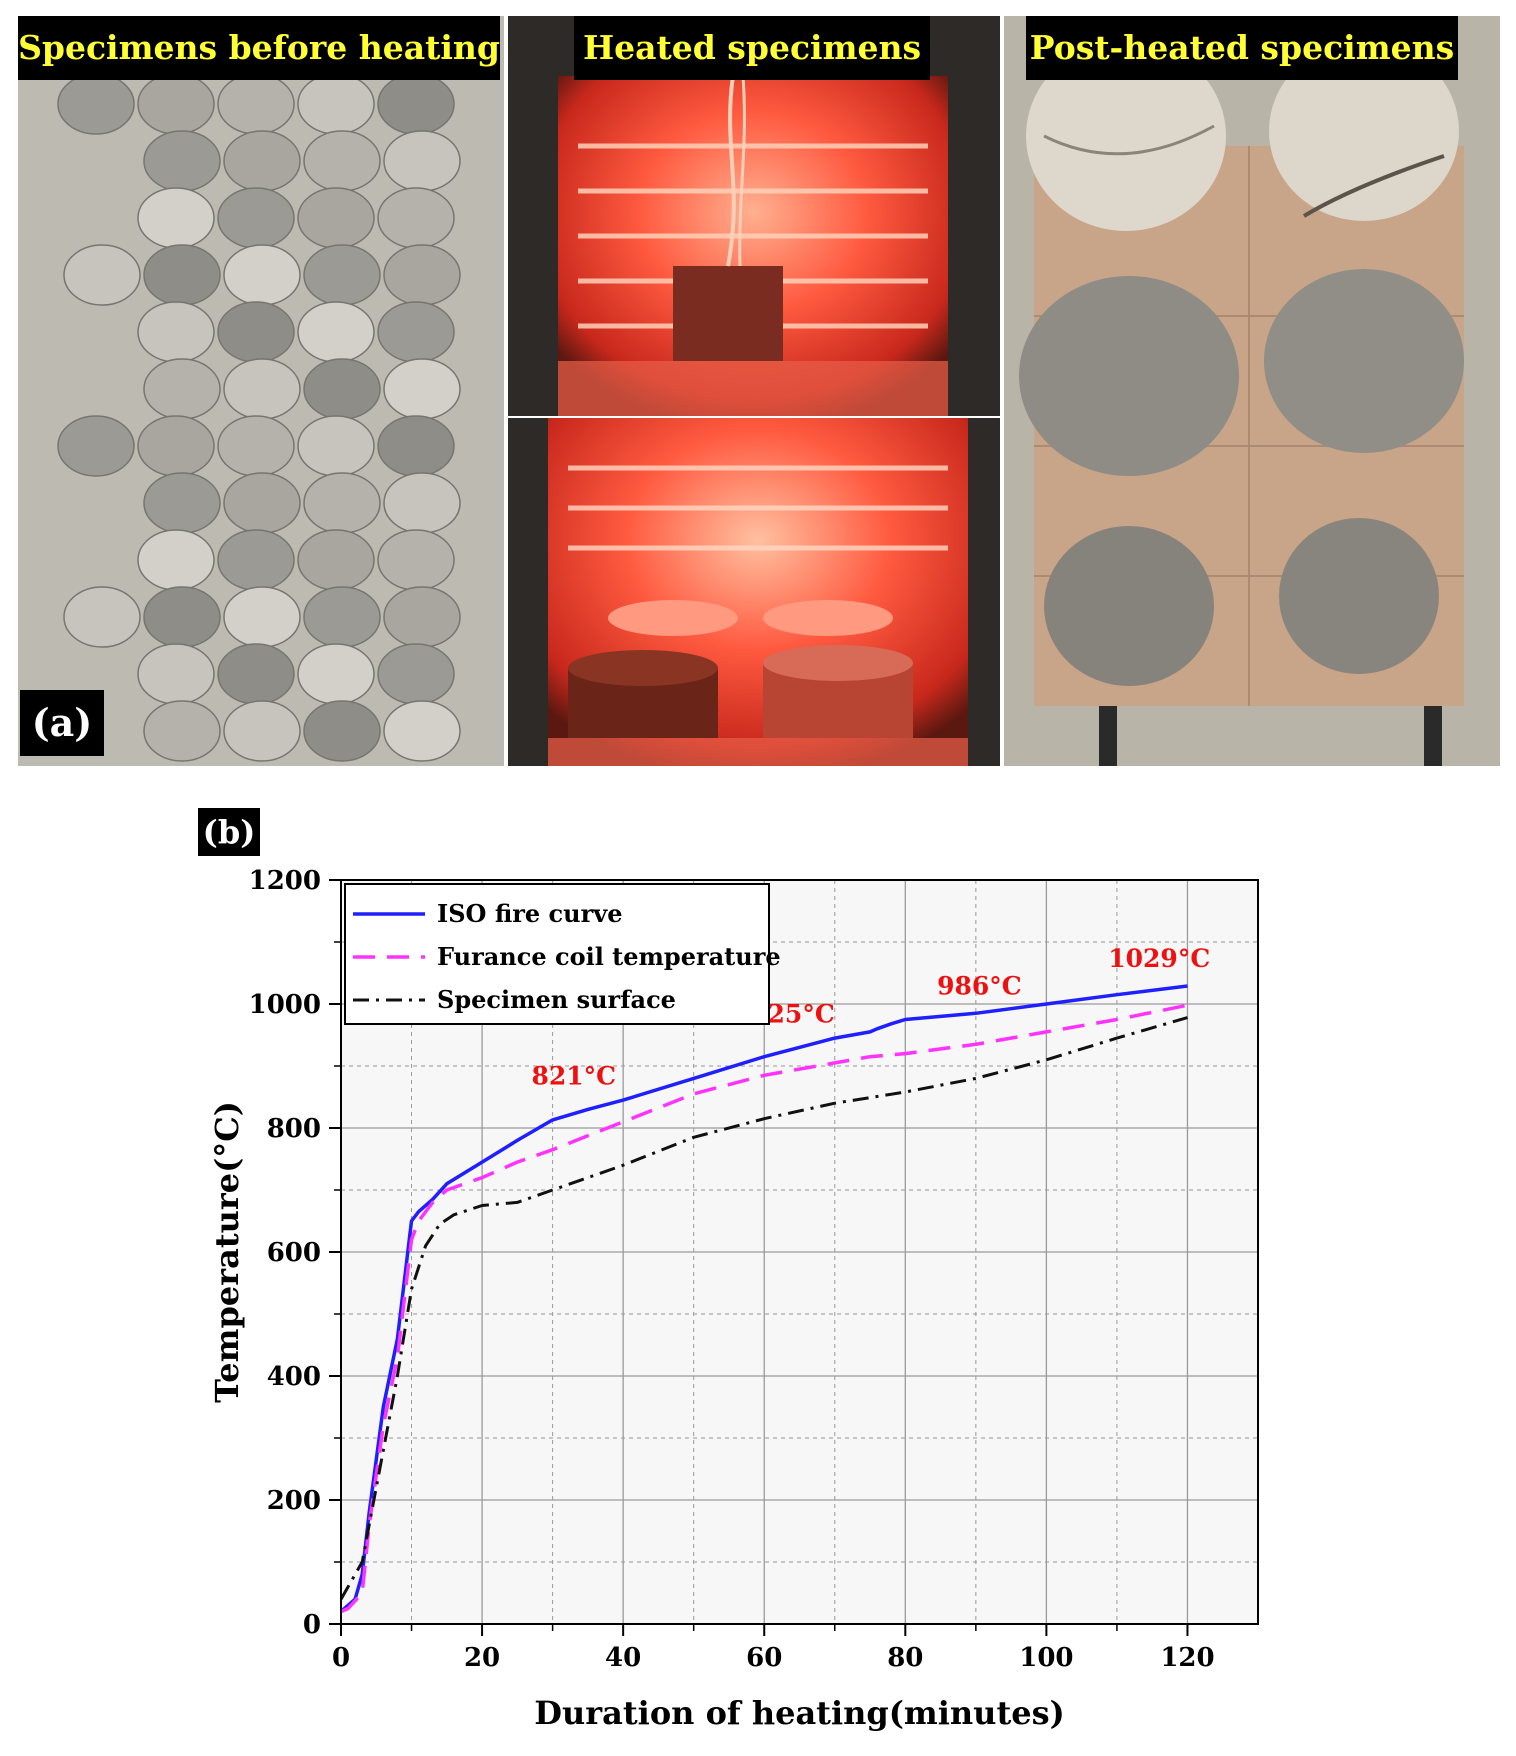 This screenshot has width=1516, height=1756. I want to click on annotation-peak-temperature: 1029°C, so click(1159, 958).